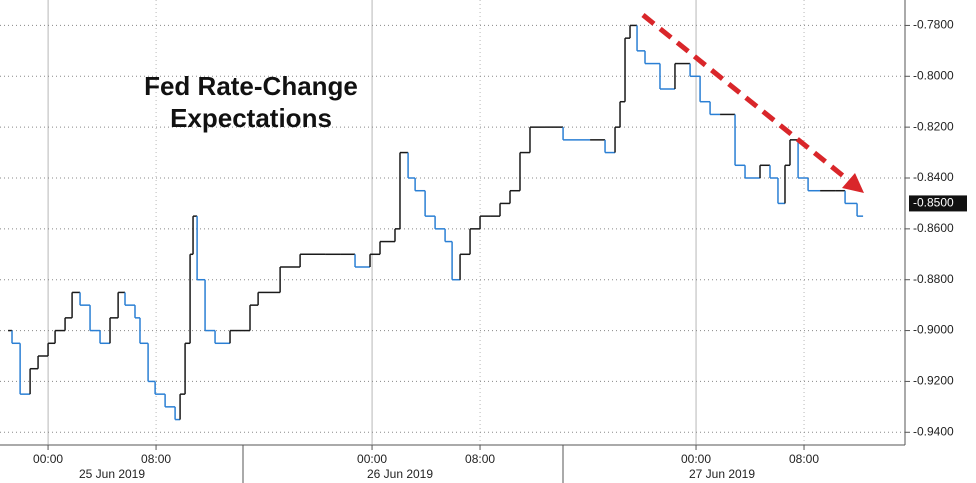 The height and width of the screenshot is (483, 976). What do you see at coordinates (933, 381) in the screenshot?
I see `y-tick-label: -0.9200` at bounding box center [933, 381].